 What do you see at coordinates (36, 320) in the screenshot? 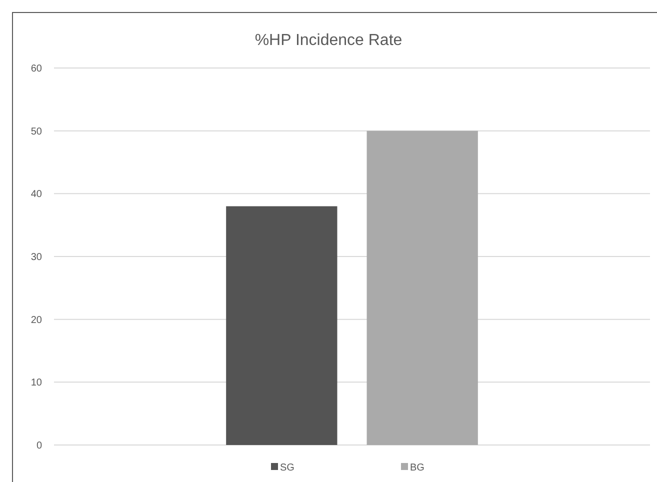
I see `y-tick-label: 20` at bounding box center [36, 320].